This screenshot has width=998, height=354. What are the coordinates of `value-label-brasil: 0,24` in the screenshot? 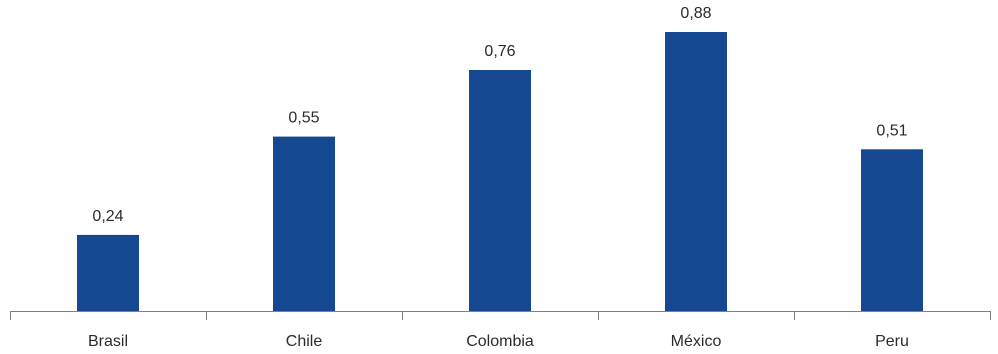 It's located at (107, 216).